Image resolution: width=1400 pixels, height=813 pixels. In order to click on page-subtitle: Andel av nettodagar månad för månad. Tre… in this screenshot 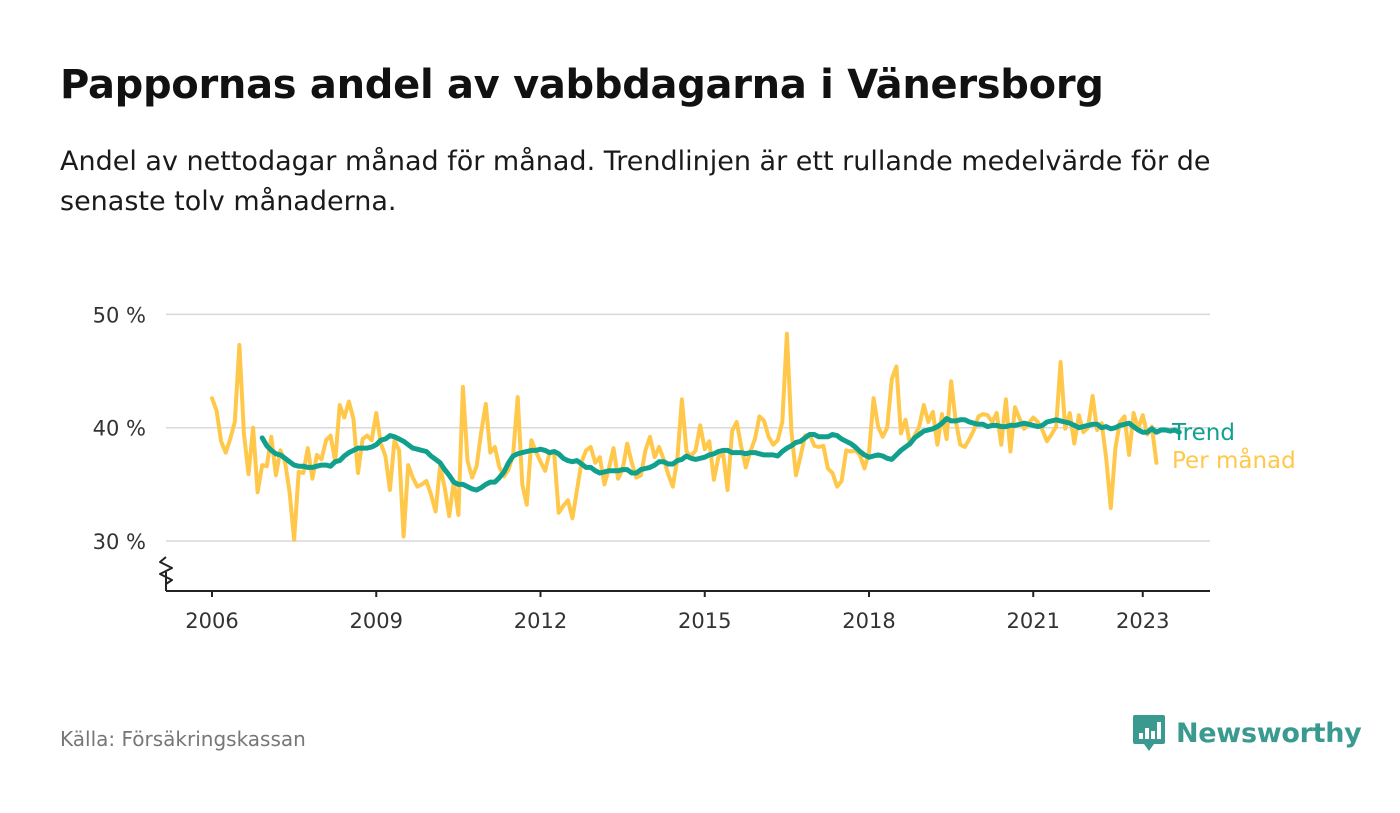, I will do `click(635, 181)`.